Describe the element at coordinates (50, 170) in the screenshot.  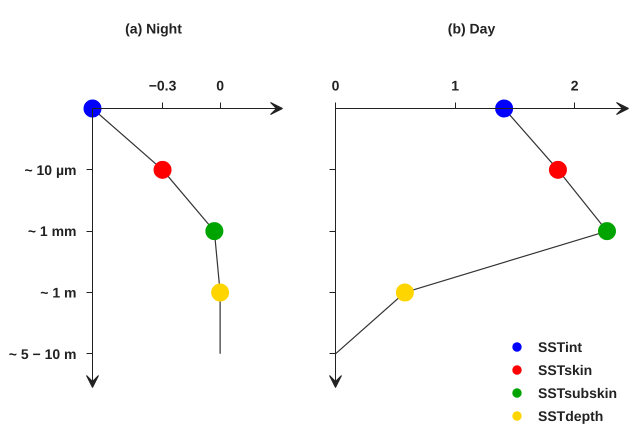
I see `y-tick-label: ~ 10 µm` at that location.